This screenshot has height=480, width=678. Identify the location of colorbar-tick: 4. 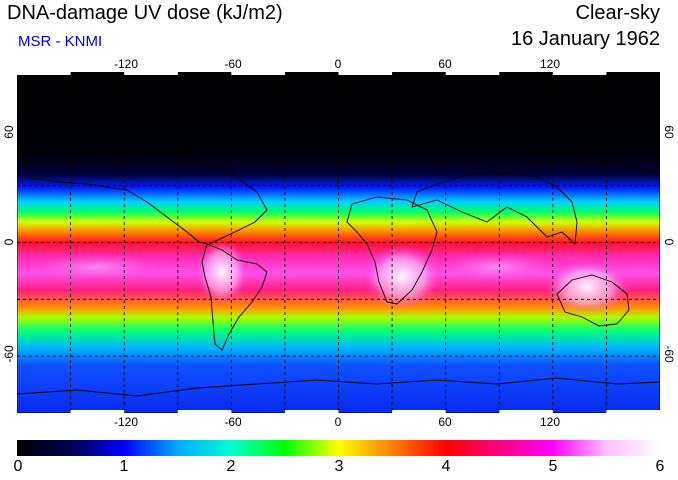
(446, 466).